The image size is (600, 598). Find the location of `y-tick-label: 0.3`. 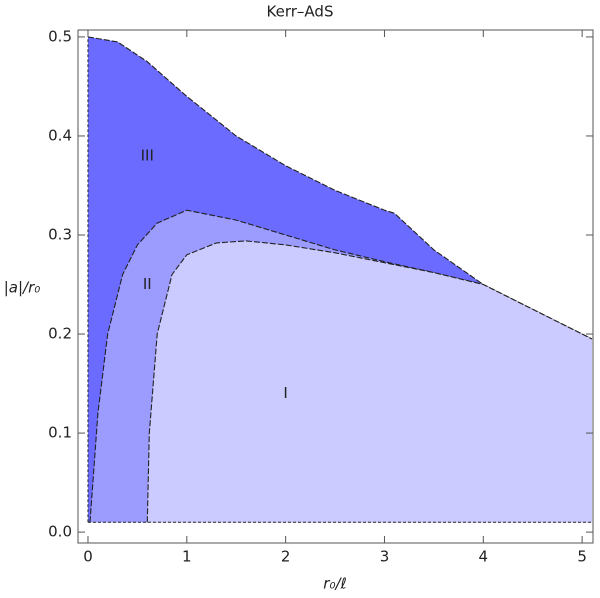

y-tick-label: 0.3 is located at coordinates (60, 235).